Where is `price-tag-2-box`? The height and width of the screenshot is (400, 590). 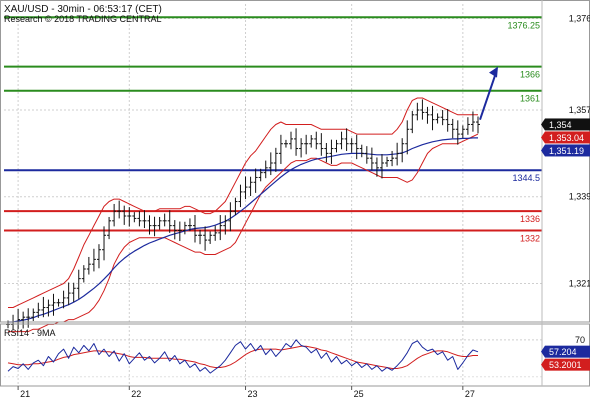 price-tag-2-box is located at coordinates (567, 150).